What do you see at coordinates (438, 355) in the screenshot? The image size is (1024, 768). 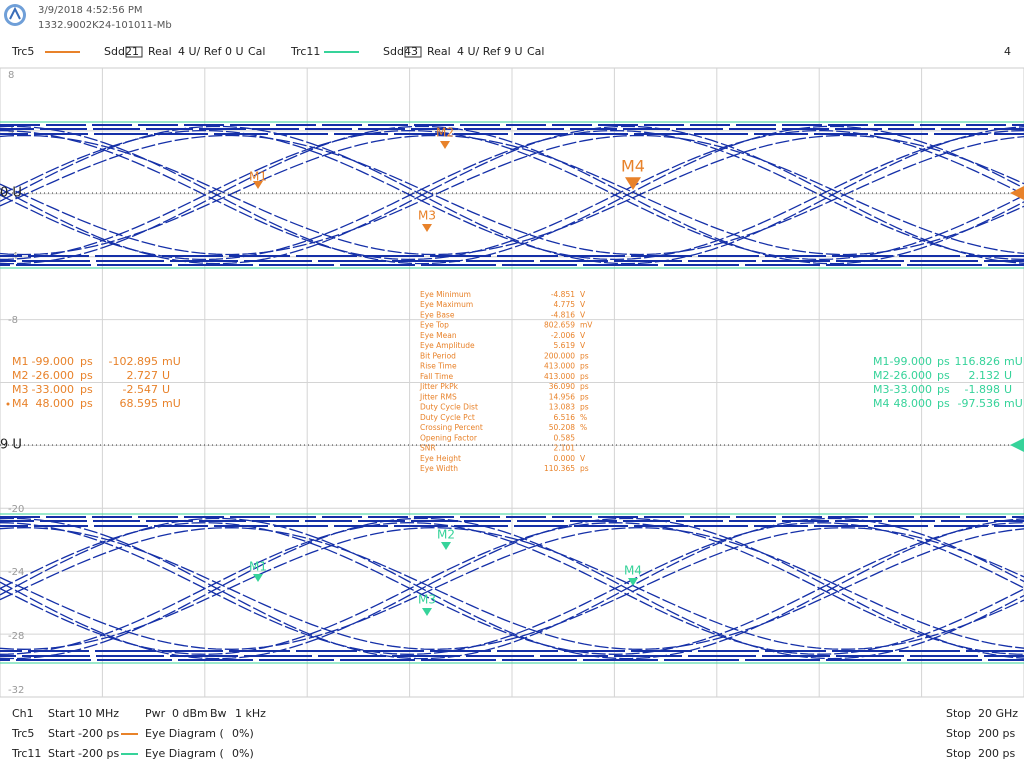 I see `eye-stat-label: Bit Period` at bounding box center [438, 355].